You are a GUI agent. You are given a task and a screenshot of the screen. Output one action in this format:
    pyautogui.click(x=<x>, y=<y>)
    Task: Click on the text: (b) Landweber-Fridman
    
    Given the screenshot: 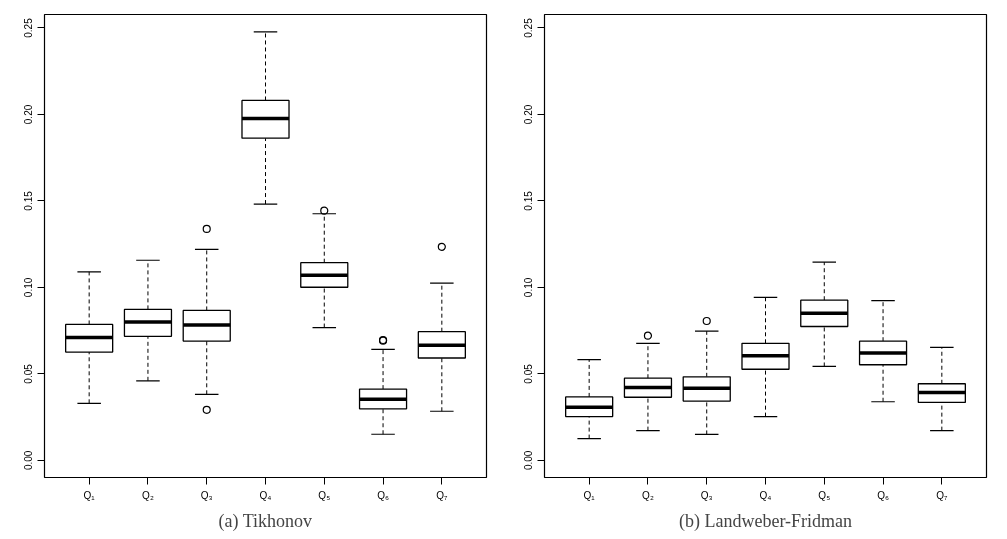 What is the action you would take?
    pyautogui.click(x=765, y=521)
    